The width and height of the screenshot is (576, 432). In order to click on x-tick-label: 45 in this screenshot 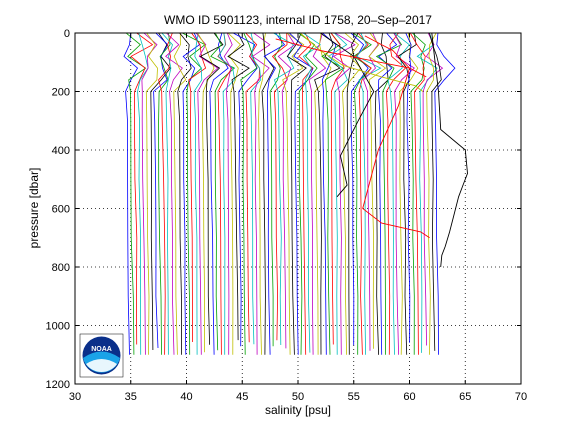, I will do `click(242, 397)`.